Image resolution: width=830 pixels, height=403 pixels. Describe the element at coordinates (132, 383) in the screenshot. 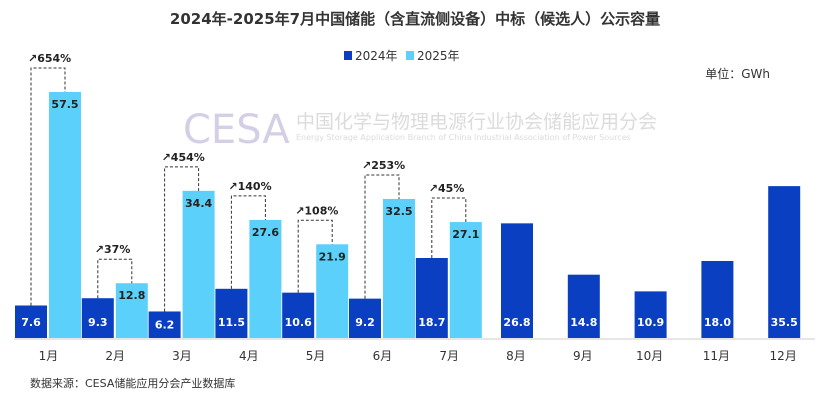

I see `source-note: 数据来源：CESA储能应用分会产业数据库` at that location.